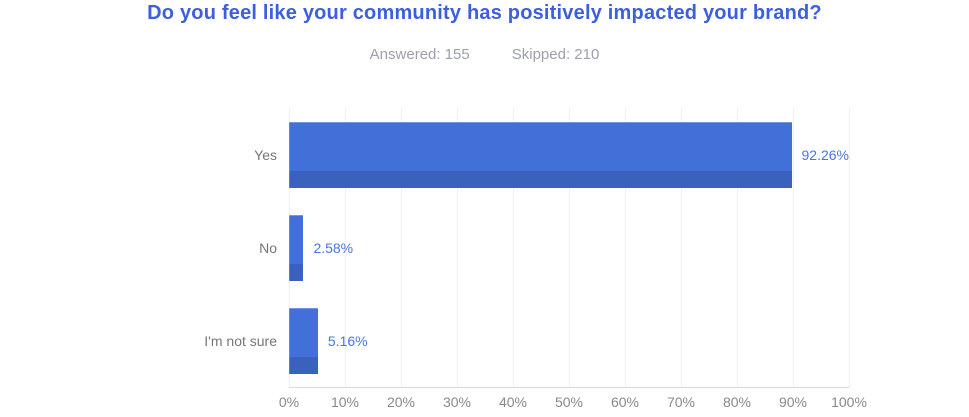  Describe the element at coordinates (345, 402) in the screenshot. I see `x-axis-tick-label: 10%` at that location.